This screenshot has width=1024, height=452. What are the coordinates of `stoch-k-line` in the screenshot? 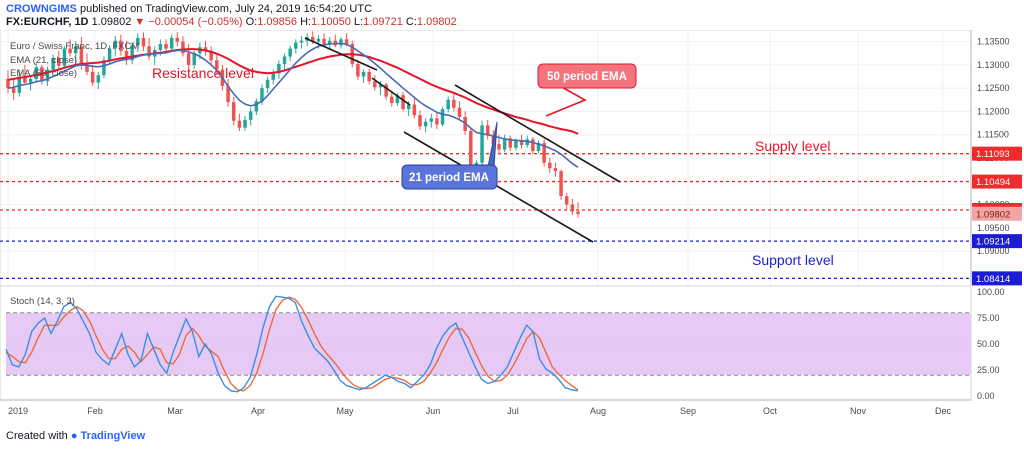 It's located at (292, 344).